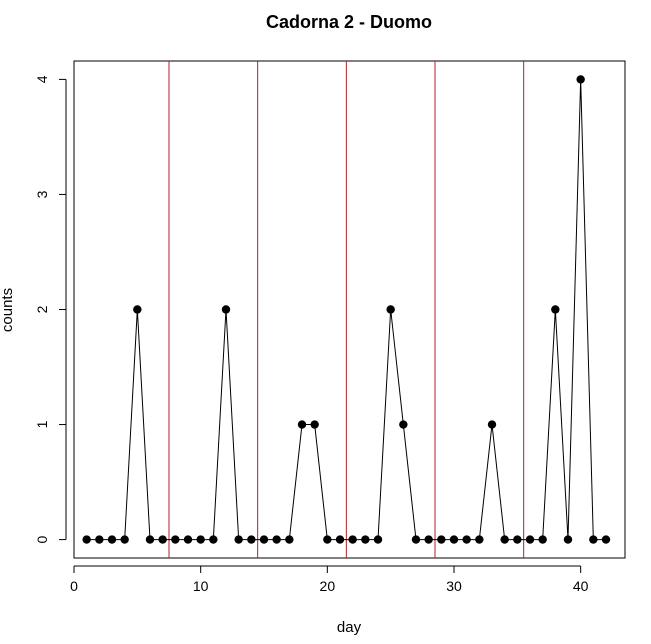  What do you see at coordinates (42, 79) in the screenshot?
I see `y-tick-label-4: 4` at bounding box center [42, 79].